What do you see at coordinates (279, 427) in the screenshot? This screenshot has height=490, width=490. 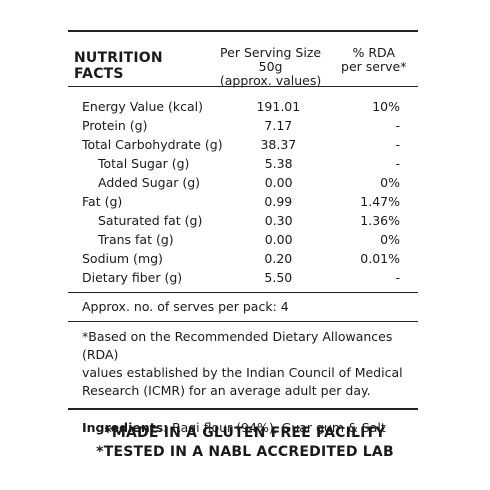 I see `ingredients-text: Ragi flour (94%), Guar gum & Salt` at bounding box center [279, 427].